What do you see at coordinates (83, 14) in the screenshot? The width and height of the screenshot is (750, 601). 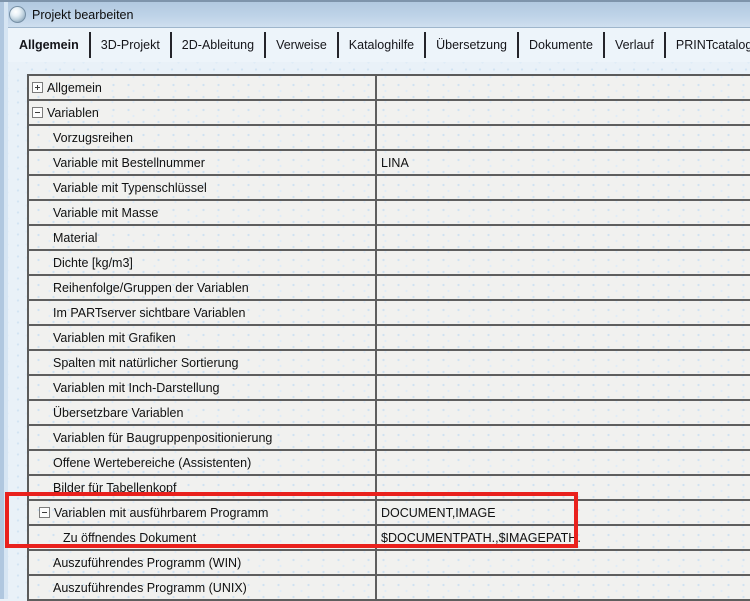 I see `window-title: Projekt bearbeiten` at bounding box center [83, 14].